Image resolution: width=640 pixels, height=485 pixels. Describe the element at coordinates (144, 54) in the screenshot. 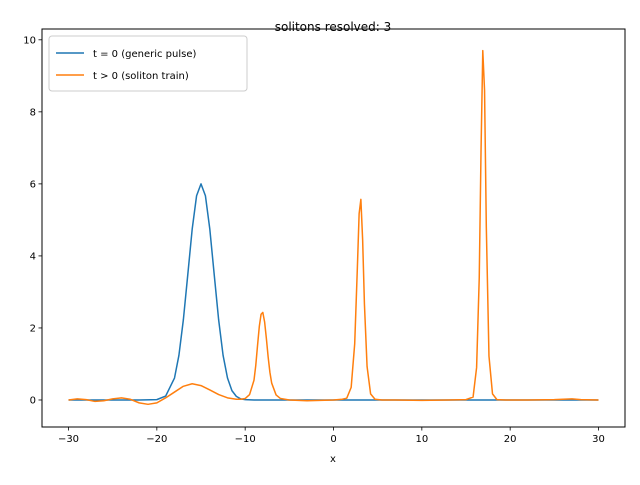

I see `legend-label-1: t = 0 (generic pulse)` at that location.